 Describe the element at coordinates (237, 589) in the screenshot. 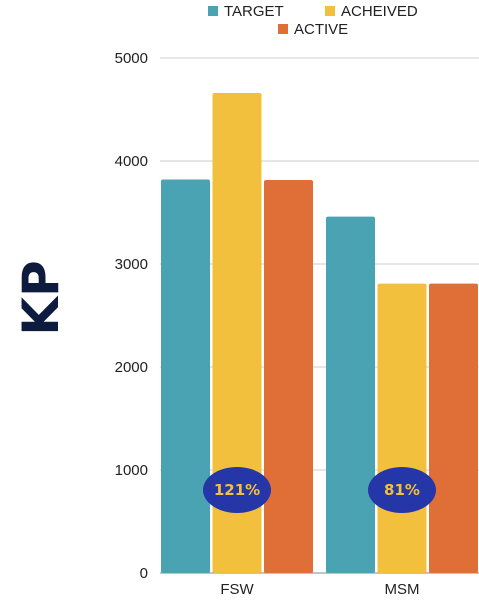

I see `x-tick-label: FSW` at that location.